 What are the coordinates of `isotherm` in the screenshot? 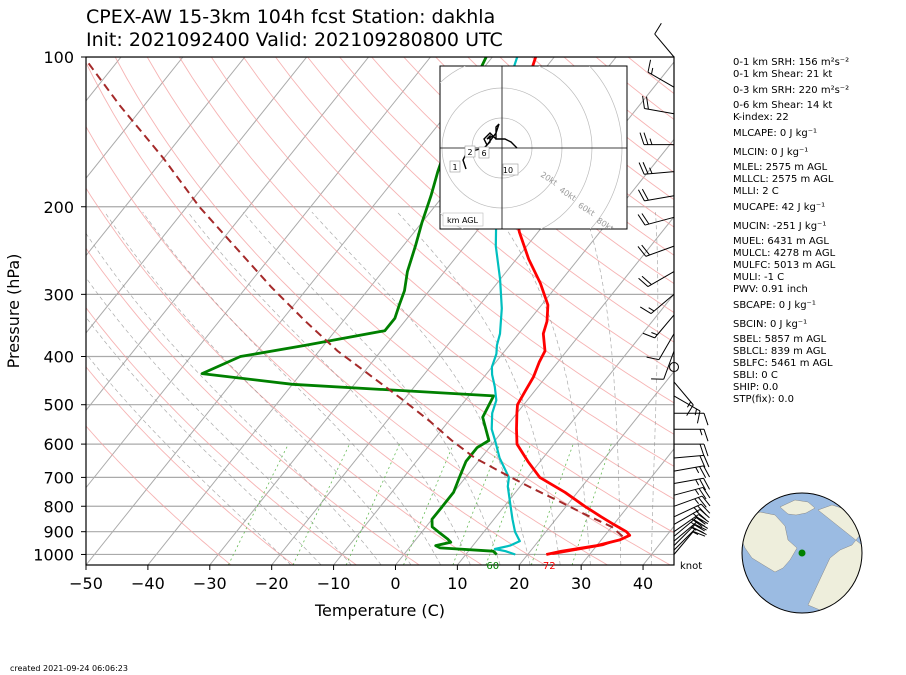 It's located at (565, 429).